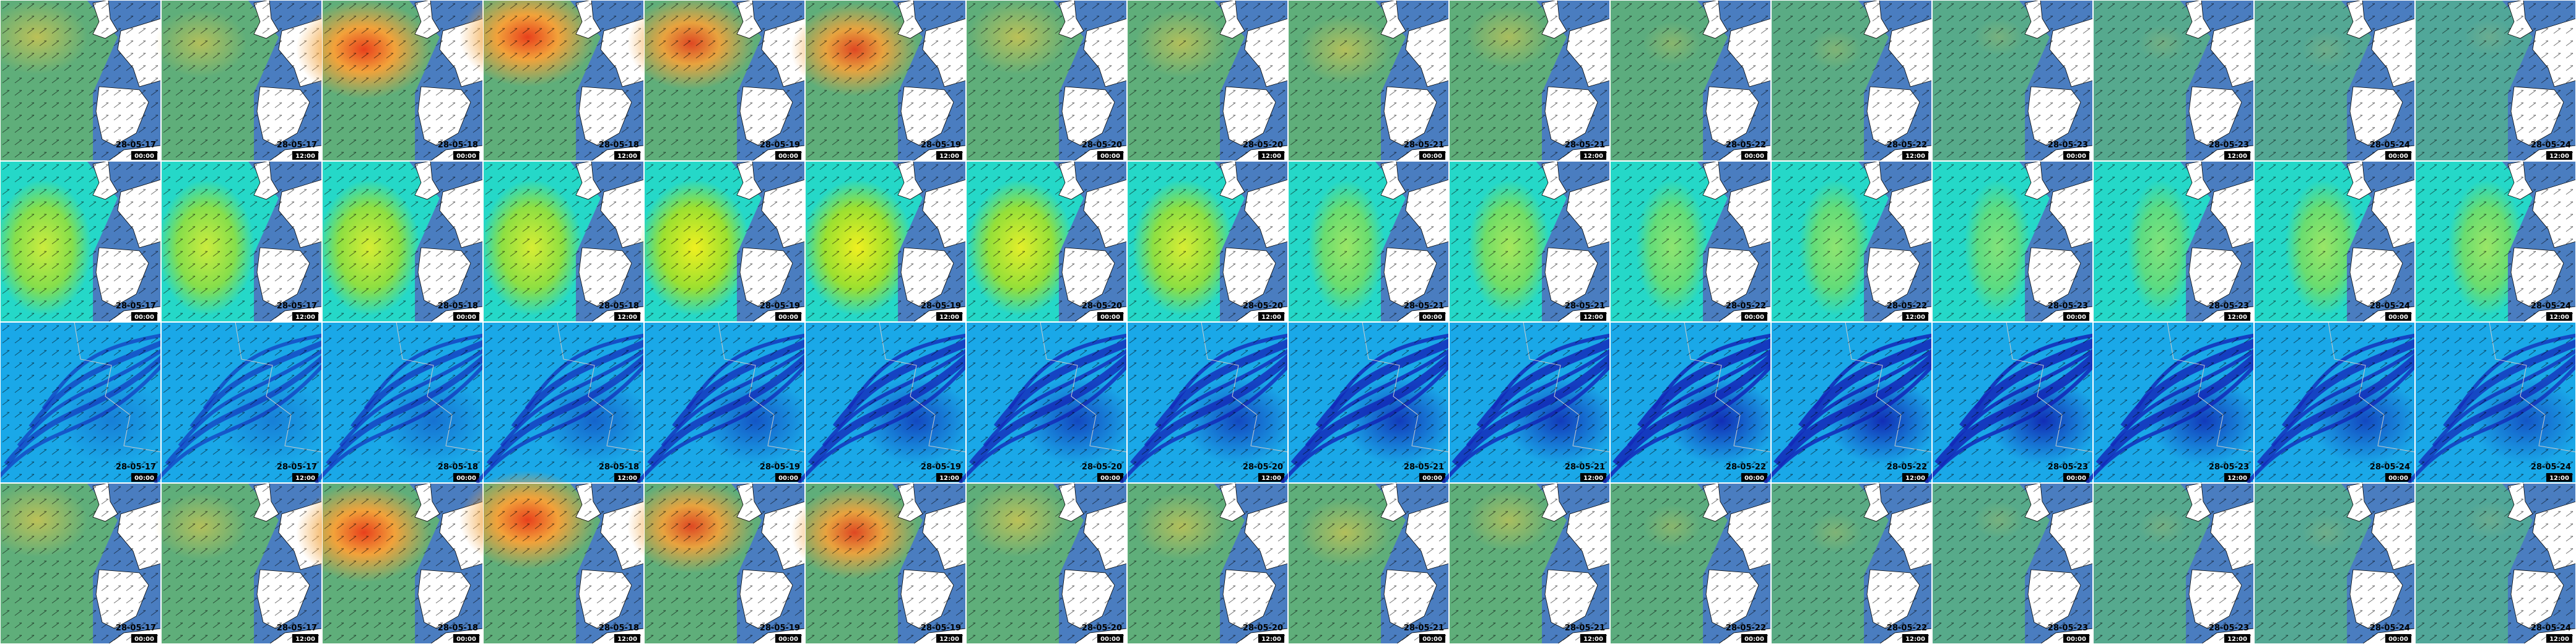 The image size is (2576, 644). What do you see at coordinates (564, 402) in the screenshot?
I see `map-thumbnail: 28-05-18 12:00` at bounding box center [564, 402].